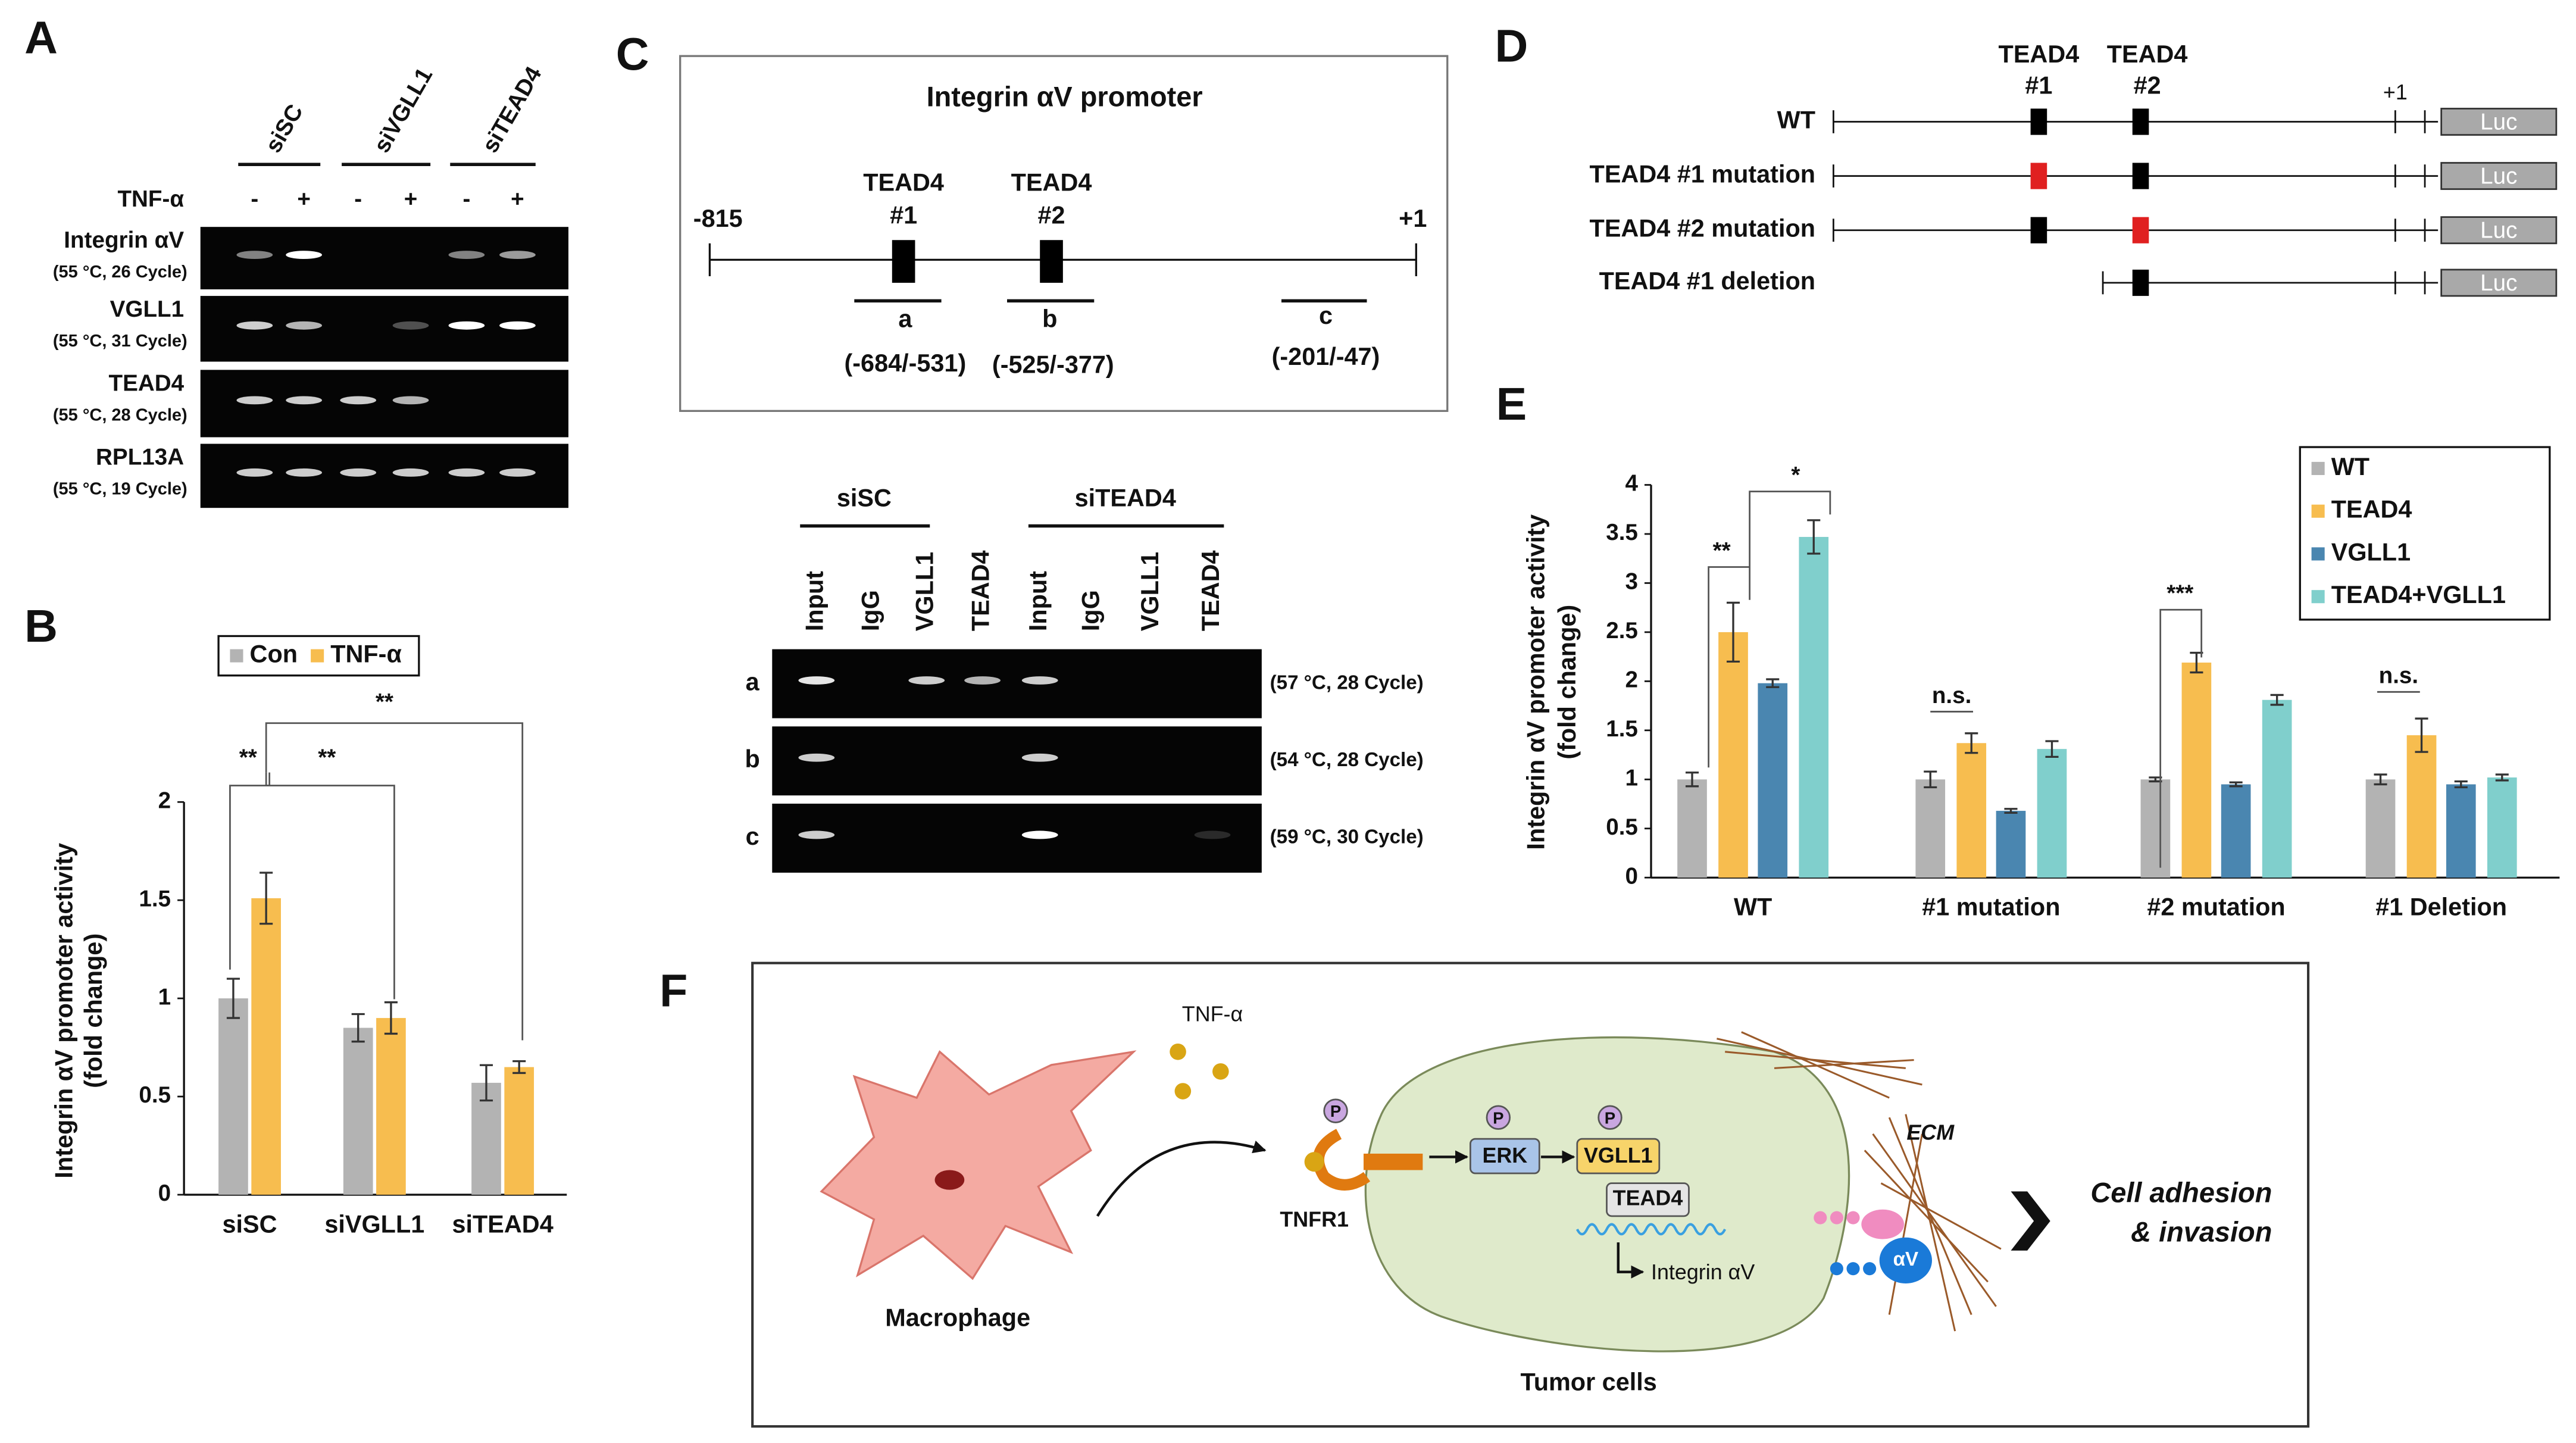 The image size is (2576, 1443). What do you see at coordinates (150, 199) in the screenshot?
I see `treatment-label: TNF-α` at bounding box center [150, 199].